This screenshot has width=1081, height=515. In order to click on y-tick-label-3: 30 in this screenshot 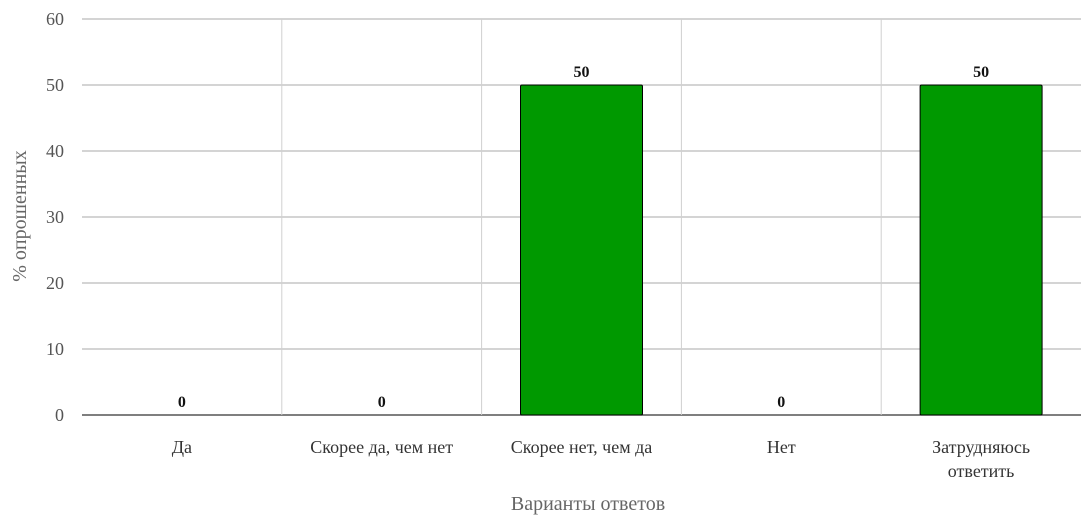, I will do `click(55, 217)`.